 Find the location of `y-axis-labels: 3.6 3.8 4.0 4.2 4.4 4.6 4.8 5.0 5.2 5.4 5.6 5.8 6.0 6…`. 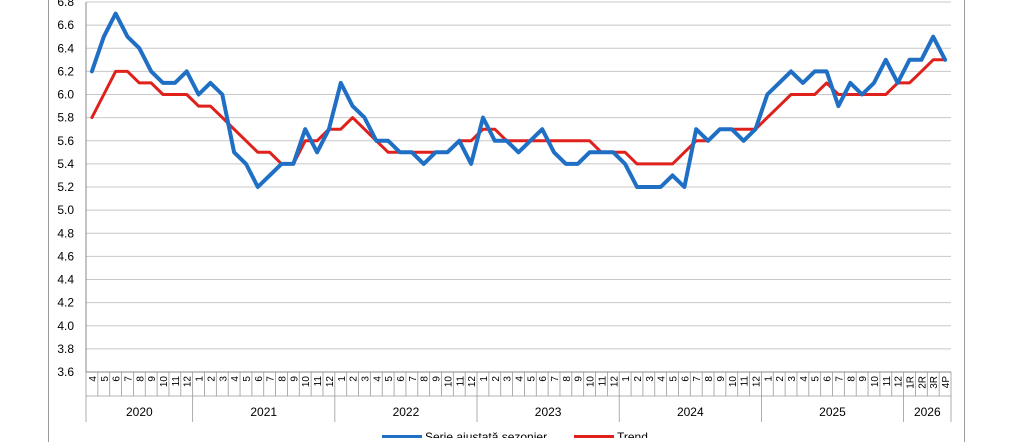

y-axis-labels: 3.6 3.8 4.0 4.2 4.4 4.6 4.8 5.0 5.2 5.4 5.6 5.8 6.0 6… is located at coordinates (65, 189).